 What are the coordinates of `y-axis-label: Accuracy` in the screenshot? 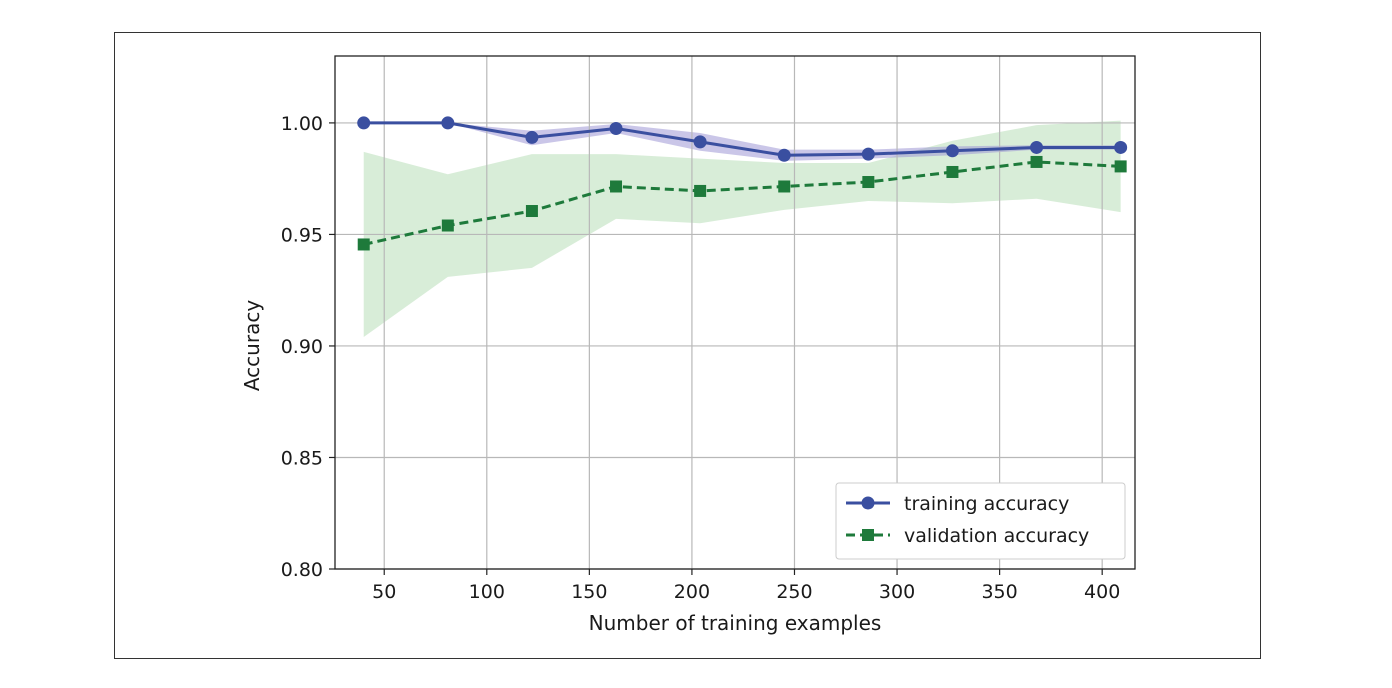 It's located at (252, 345).